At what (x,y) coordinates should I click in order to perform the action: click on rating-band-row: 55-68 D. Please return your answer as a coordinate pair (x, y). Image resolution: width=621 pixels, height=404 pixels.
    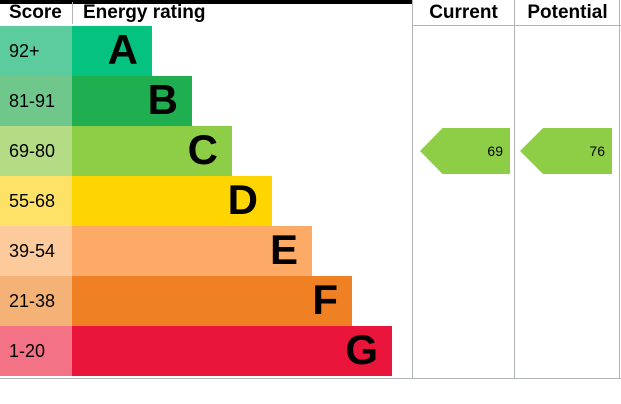
    Looking at the image, I should click on (206, 201).